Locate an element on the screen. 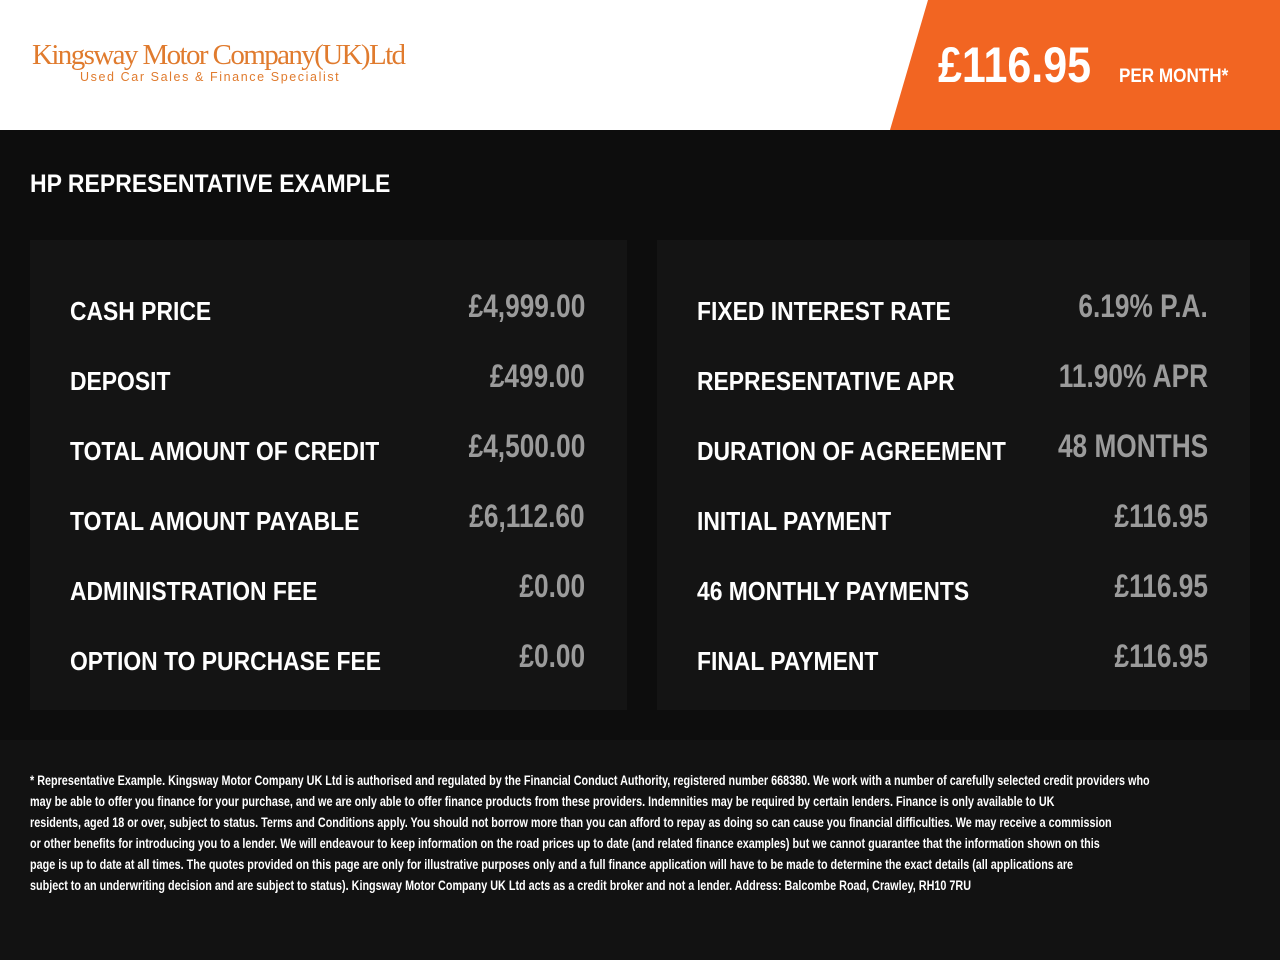  row-label: 46 MONTHLY PAYMENTS is located at coordinates (833, 591).